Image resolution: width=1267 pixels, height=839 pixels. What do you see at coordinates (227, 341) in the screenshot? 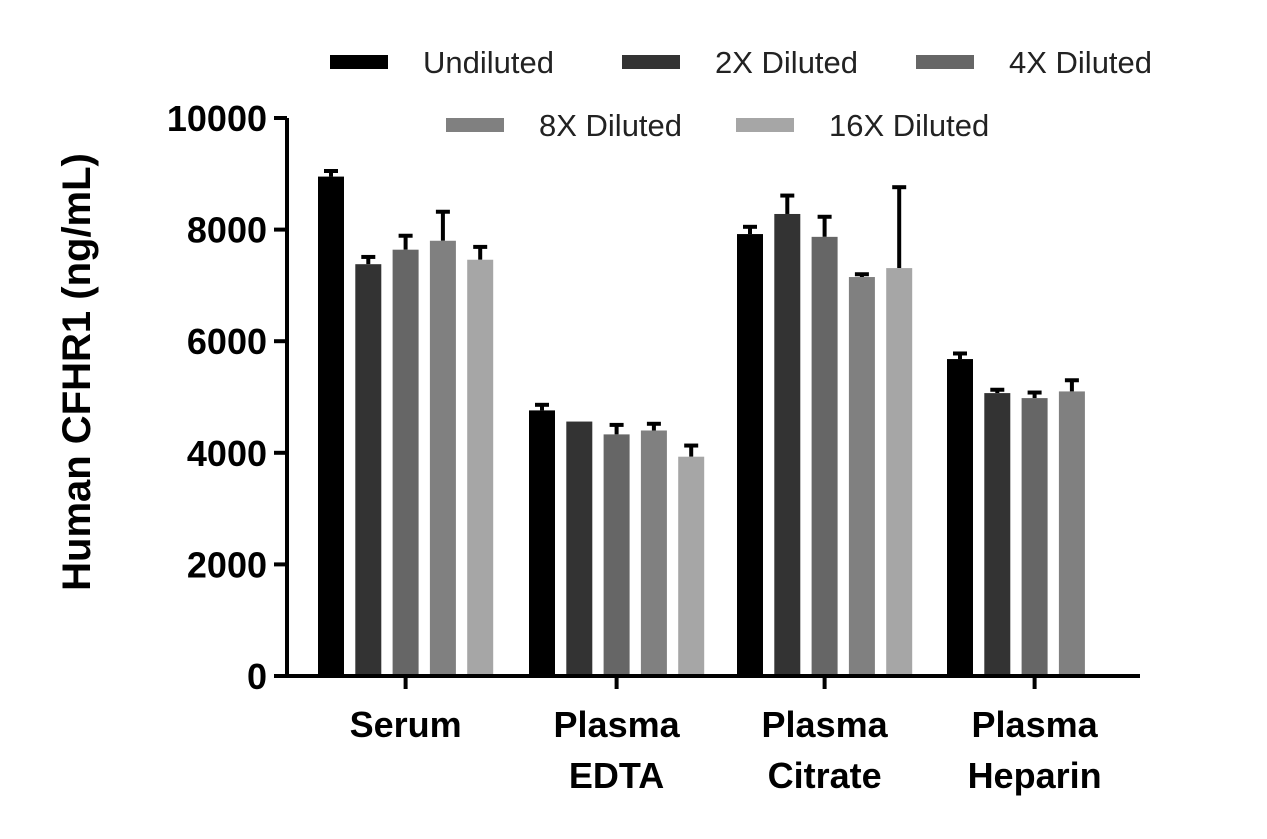
I see `y-tick-label: 6000` at bounding box center [227, 341].